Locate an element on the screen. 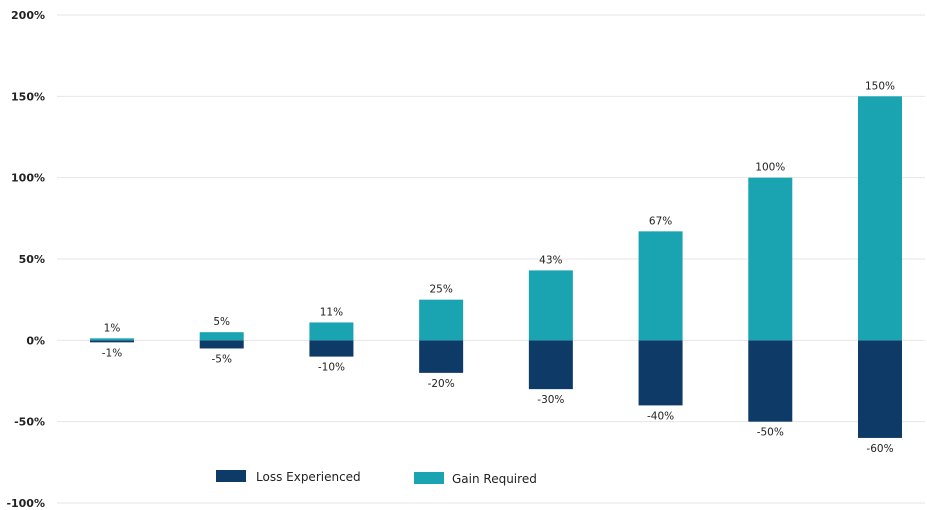 The height and width of the screenshot is (510, 927). legend-swatch-gain-required is located at coordinates (429, 478).